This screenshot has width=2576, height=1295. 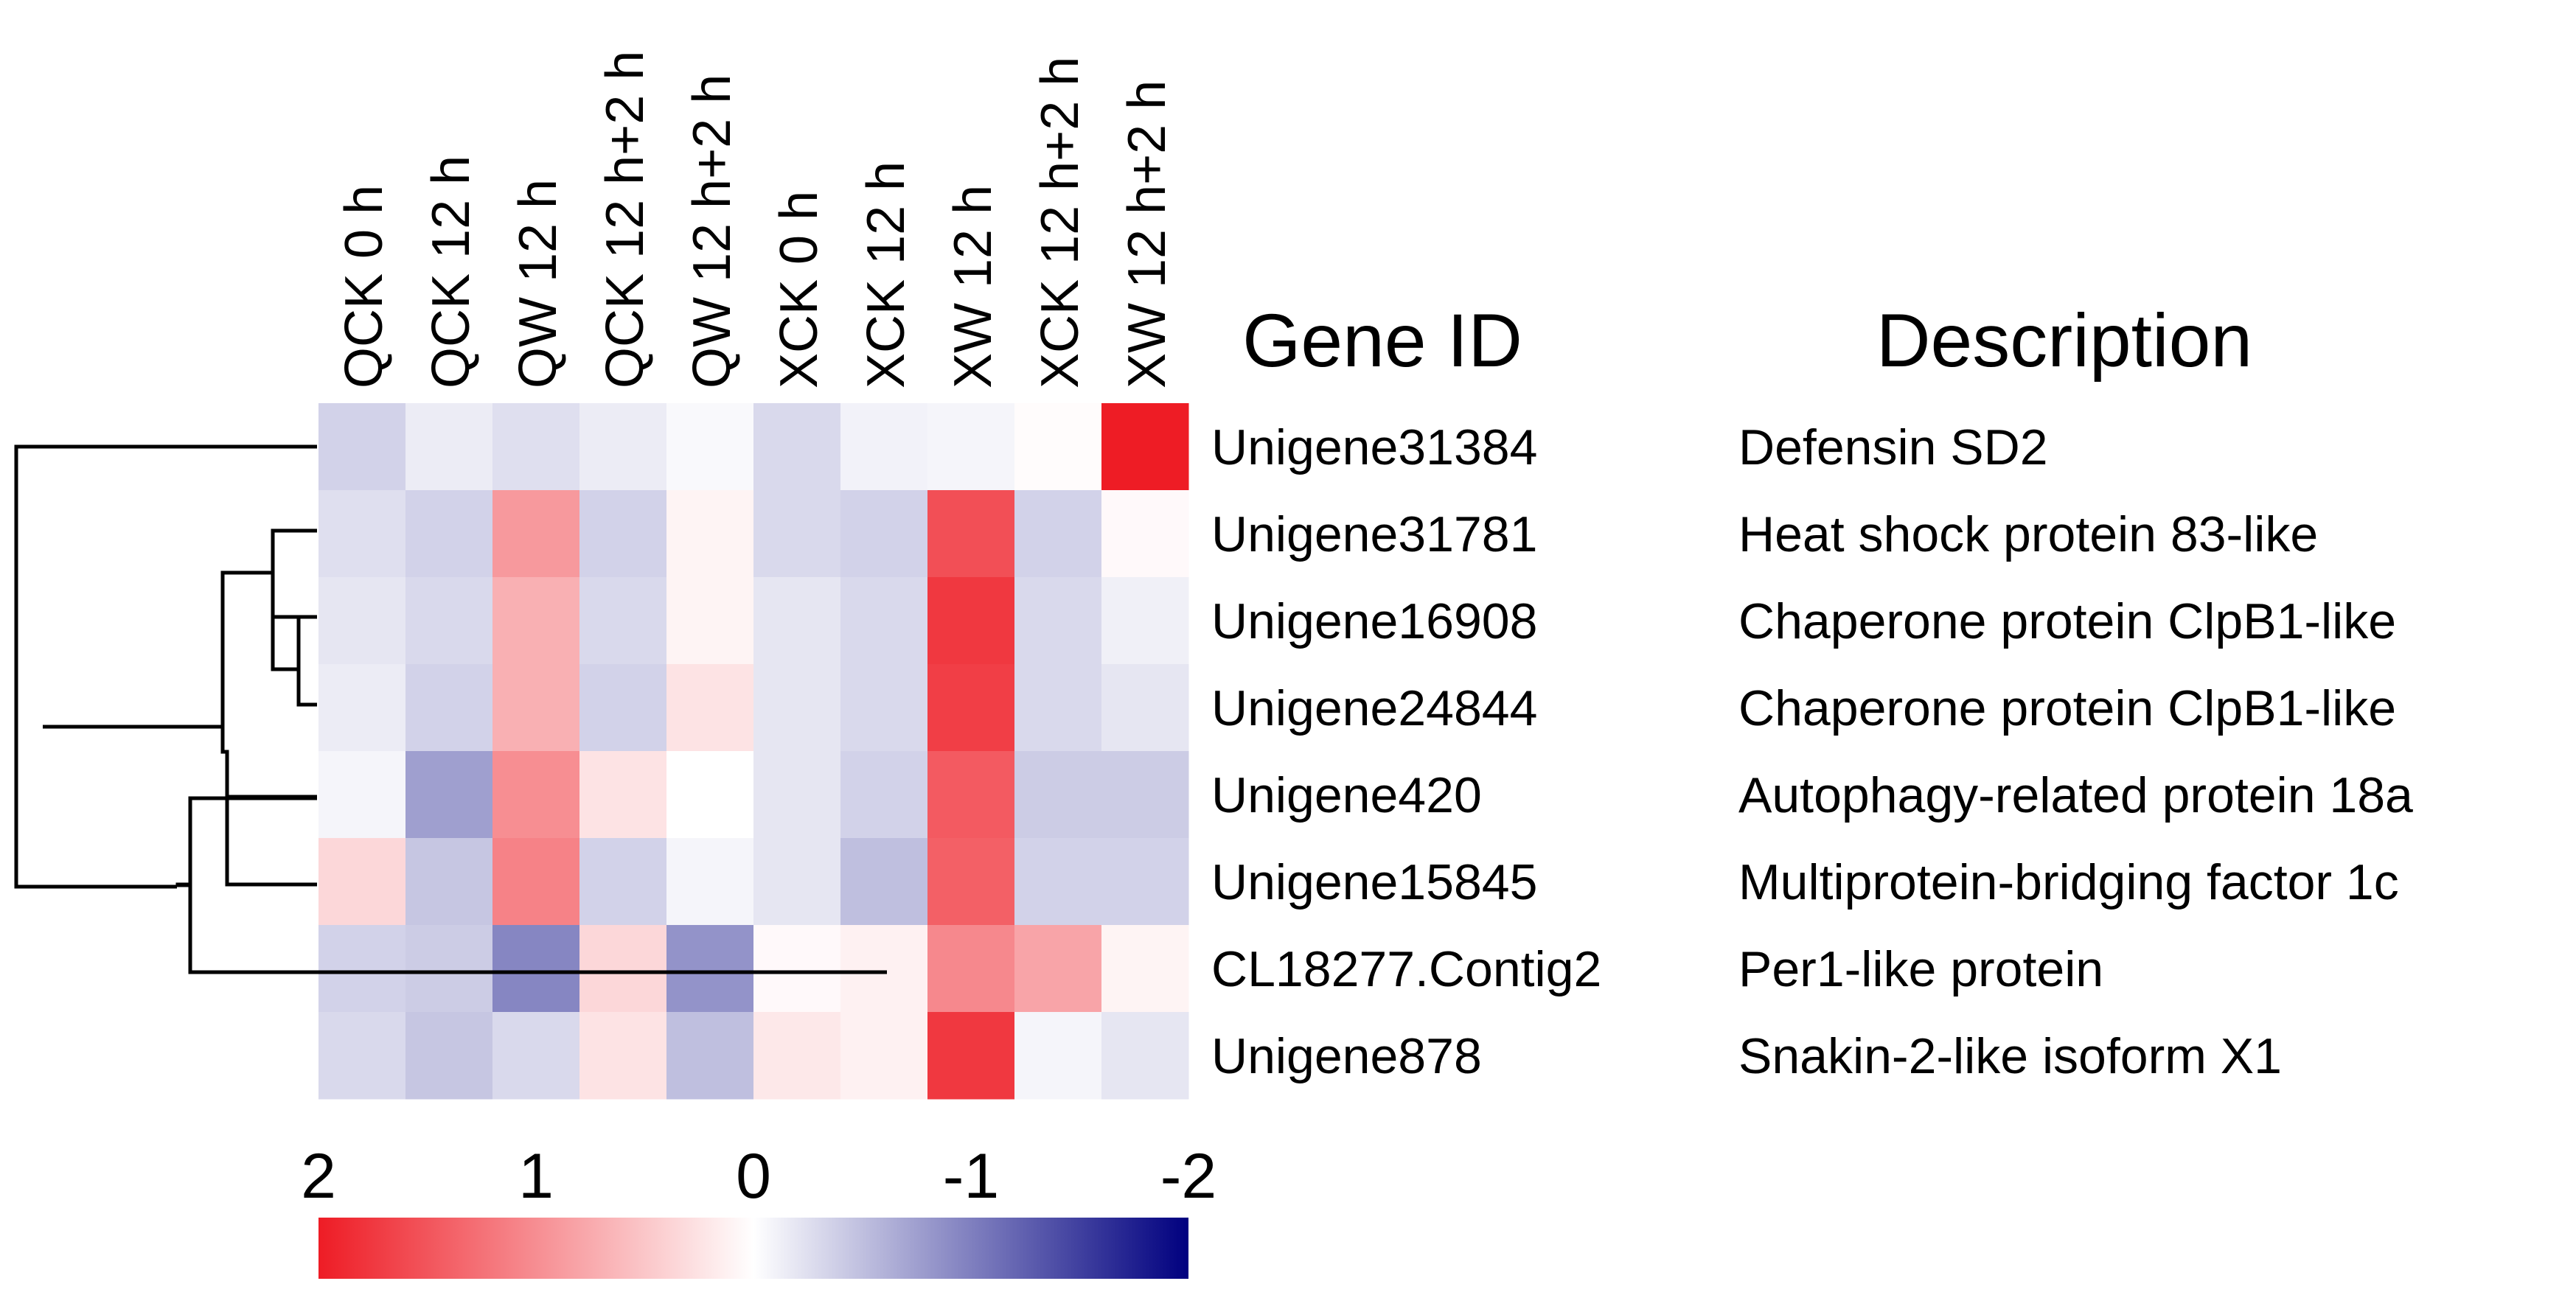 What do you see at coordinates (2068, 882) in the screenshot?
I see `description-label: Multiprotein-bridging factor 1c` at bounding box center [2068, 882].